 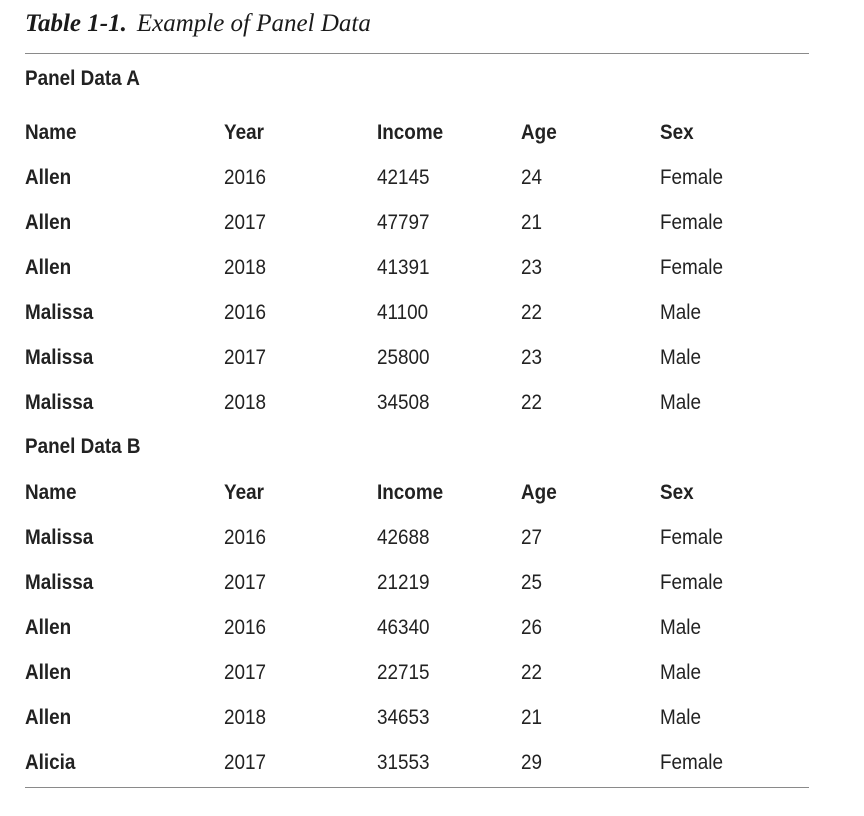 I want to click on panel-b-title: Panel Data B, so click(x=83, y=446).